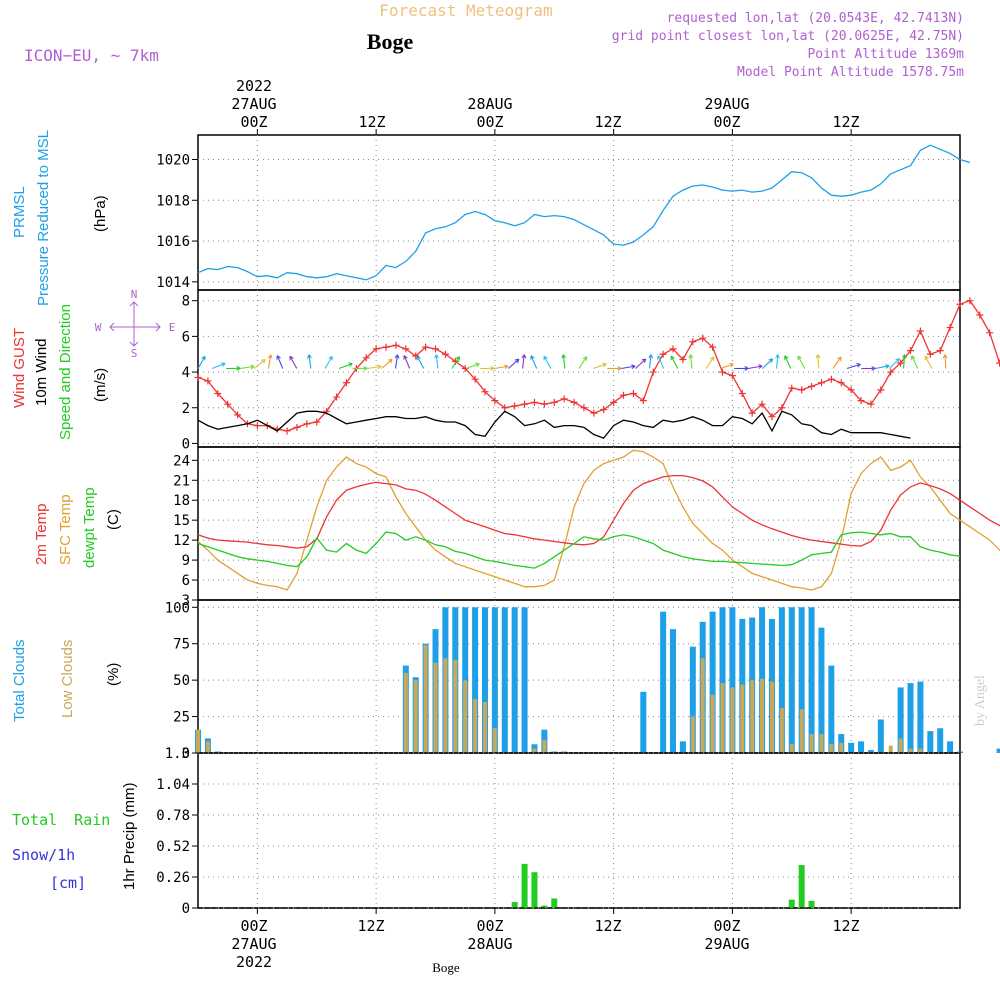 This screenshot has height=1000, width=1000. Describe the element at coordinates (181, 718) in the screenshot. I see `clouds-ytick-label: 25` at that location.